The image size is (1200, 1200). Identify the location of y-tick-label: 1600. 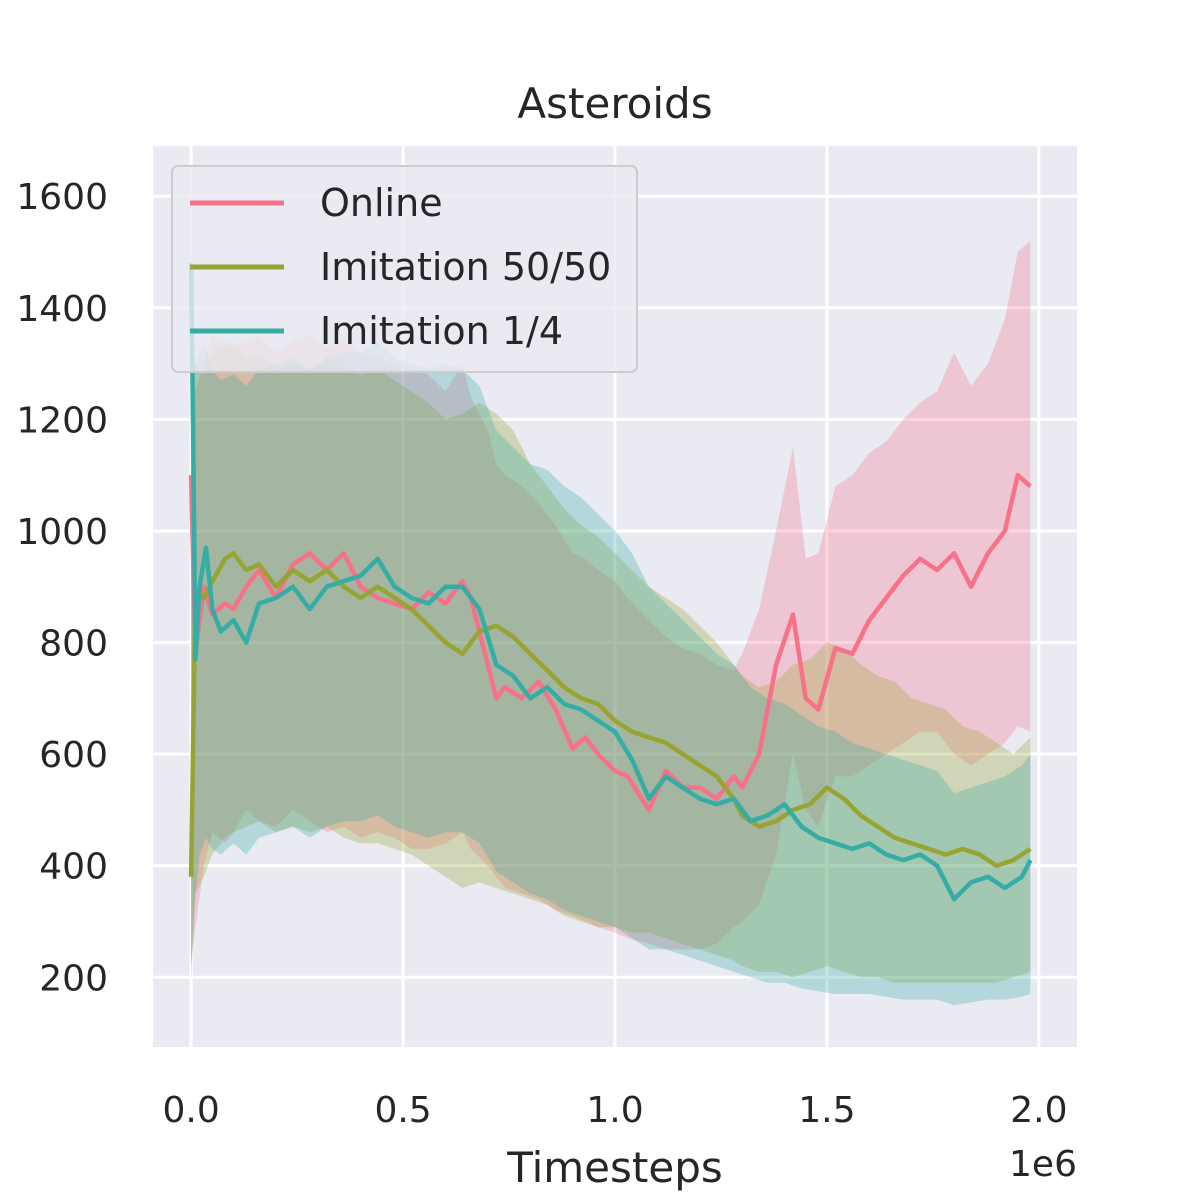
(62, 197).